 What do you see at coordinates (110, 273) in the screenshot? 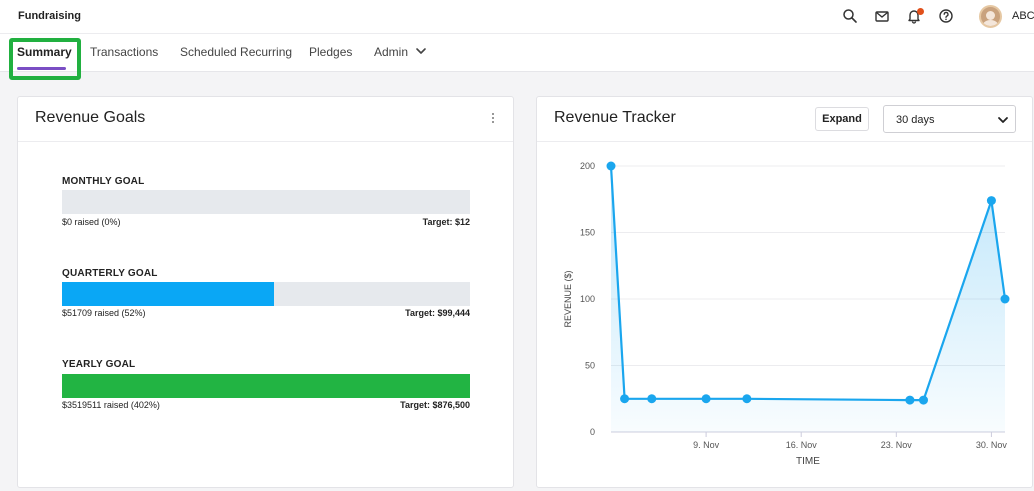
I see `quarterly-goal-label: QUARTERLY GOAL` at bounding box center [110, 273].